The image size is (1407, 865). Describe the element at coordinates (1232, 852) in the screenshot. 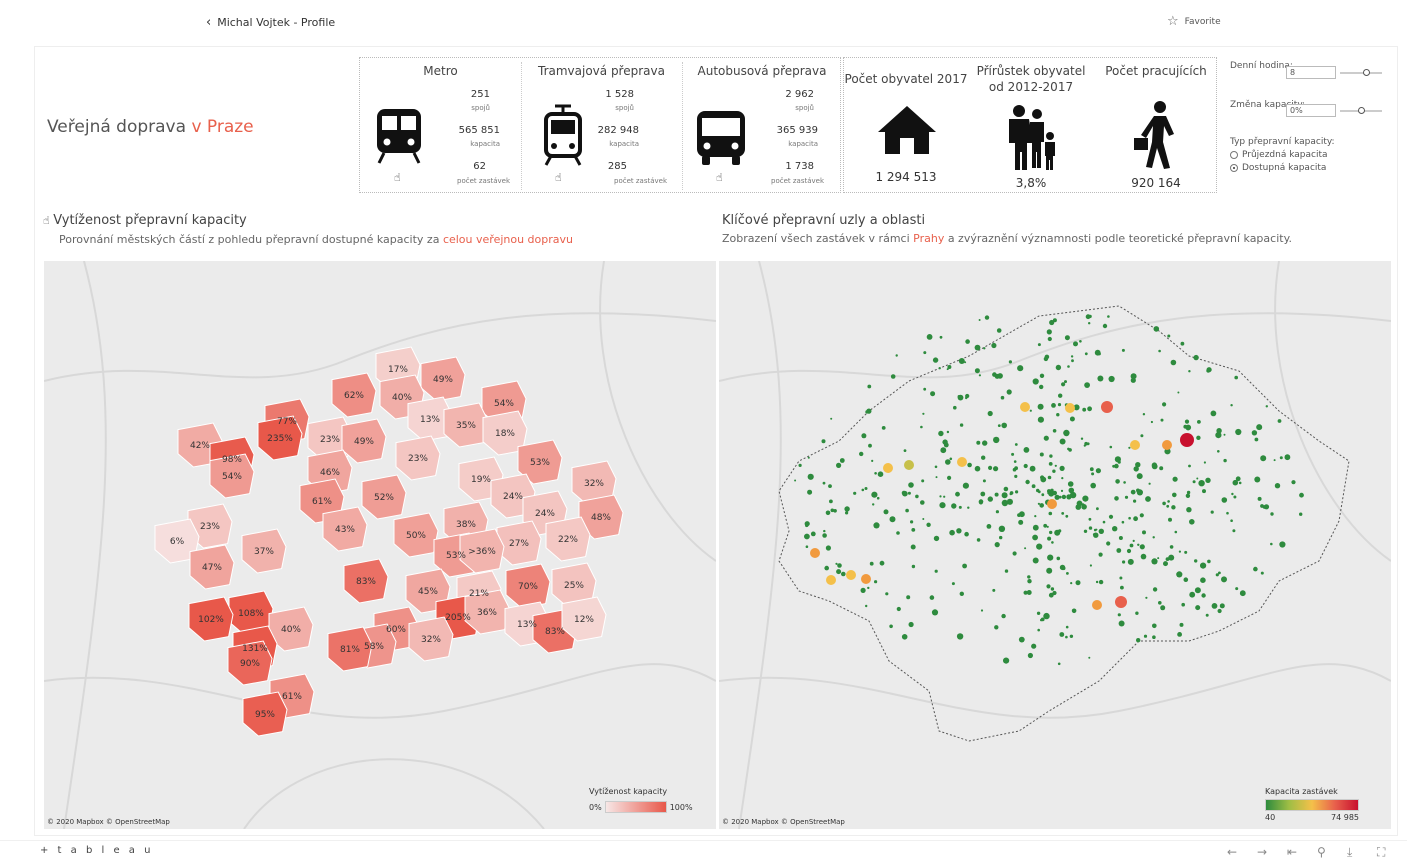

I see `undo-icon: ←` at that location.